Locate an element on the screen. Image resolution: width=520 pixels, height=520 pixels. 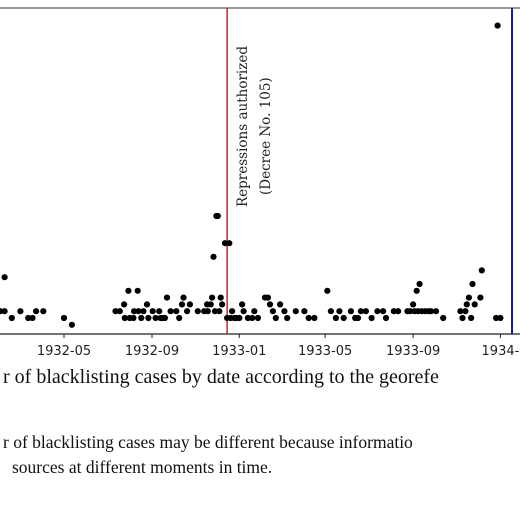
annotation-line-1: Repressions authorized is located at coordinates (243, 126).